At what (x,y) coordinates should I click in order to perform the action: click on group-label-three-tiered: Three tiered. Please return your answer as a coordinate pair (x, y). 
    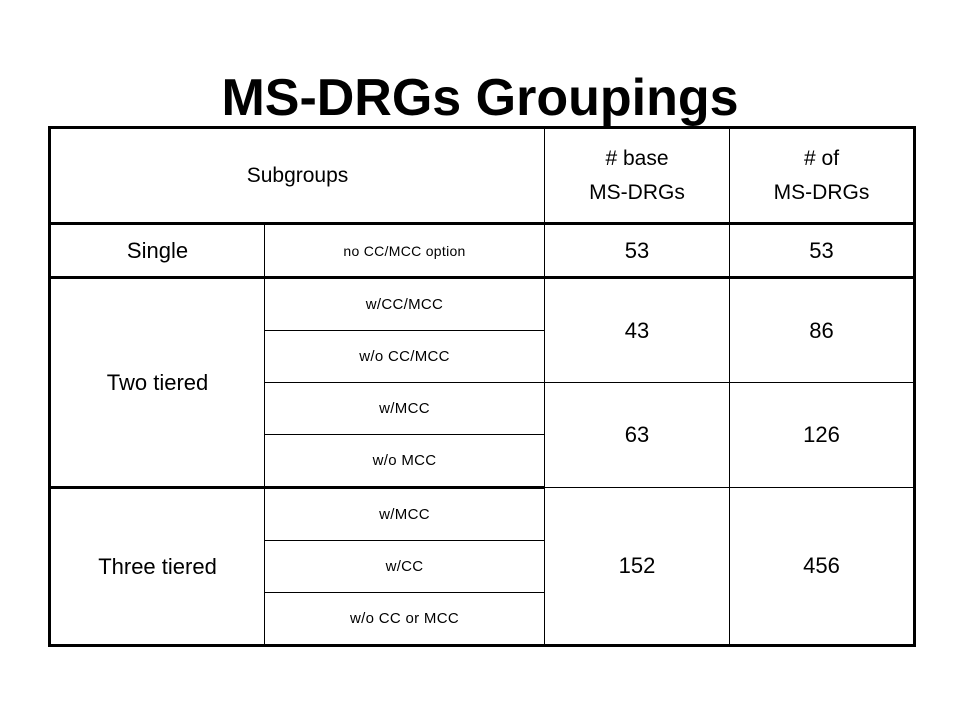
    Looking at the image, I should click on (157, 567).